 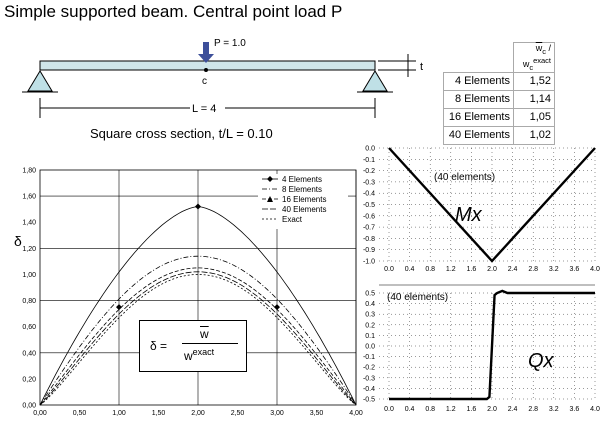 I want to click on y-tick-label: 1,00, so click(x=29, y=275).